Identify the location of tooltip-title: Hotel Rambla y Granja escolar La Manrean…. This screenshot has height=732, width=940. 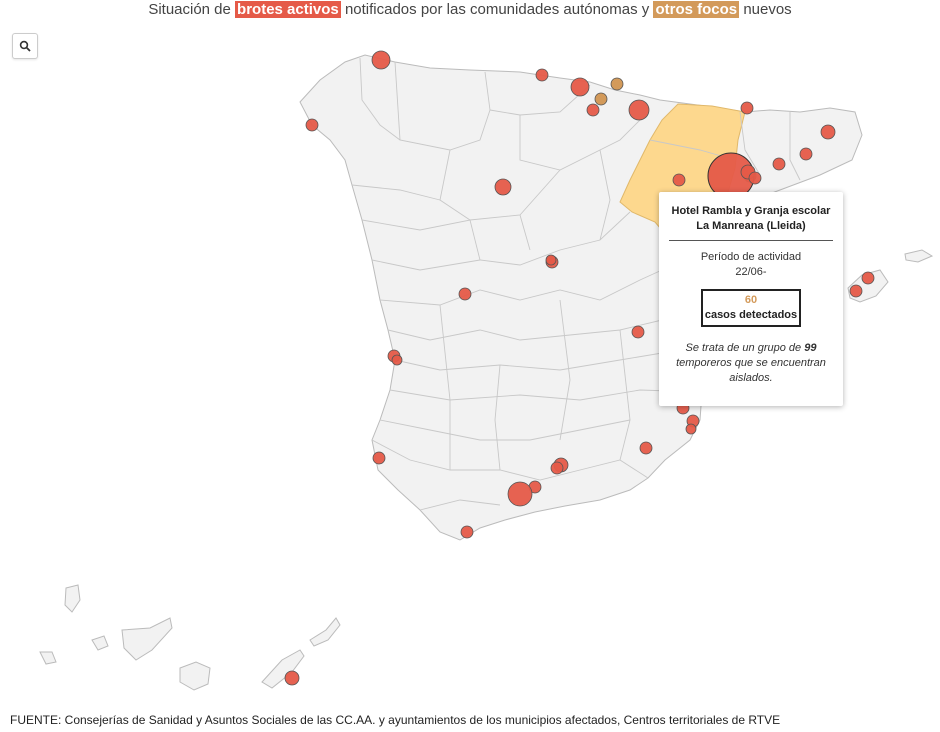
(751, 218).